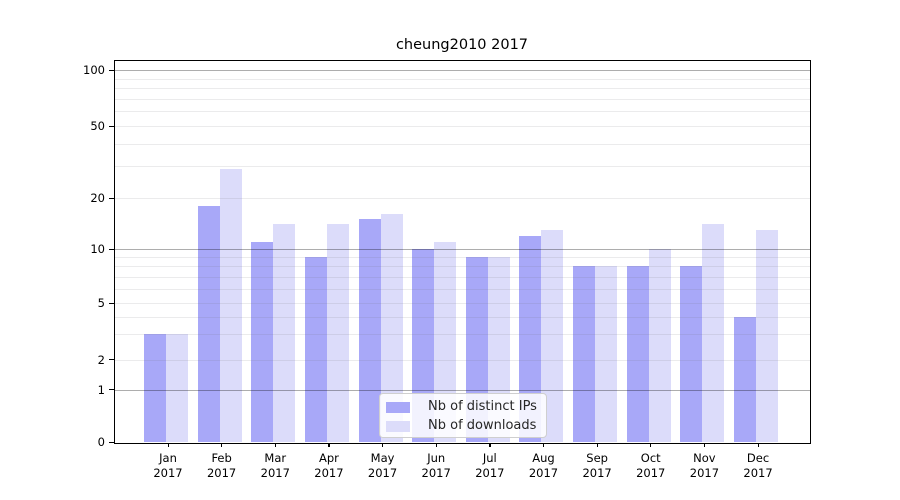 The height and width of the screenshot is (500, 900). I want to click on y-tick-label: 20, so click(97, 198).